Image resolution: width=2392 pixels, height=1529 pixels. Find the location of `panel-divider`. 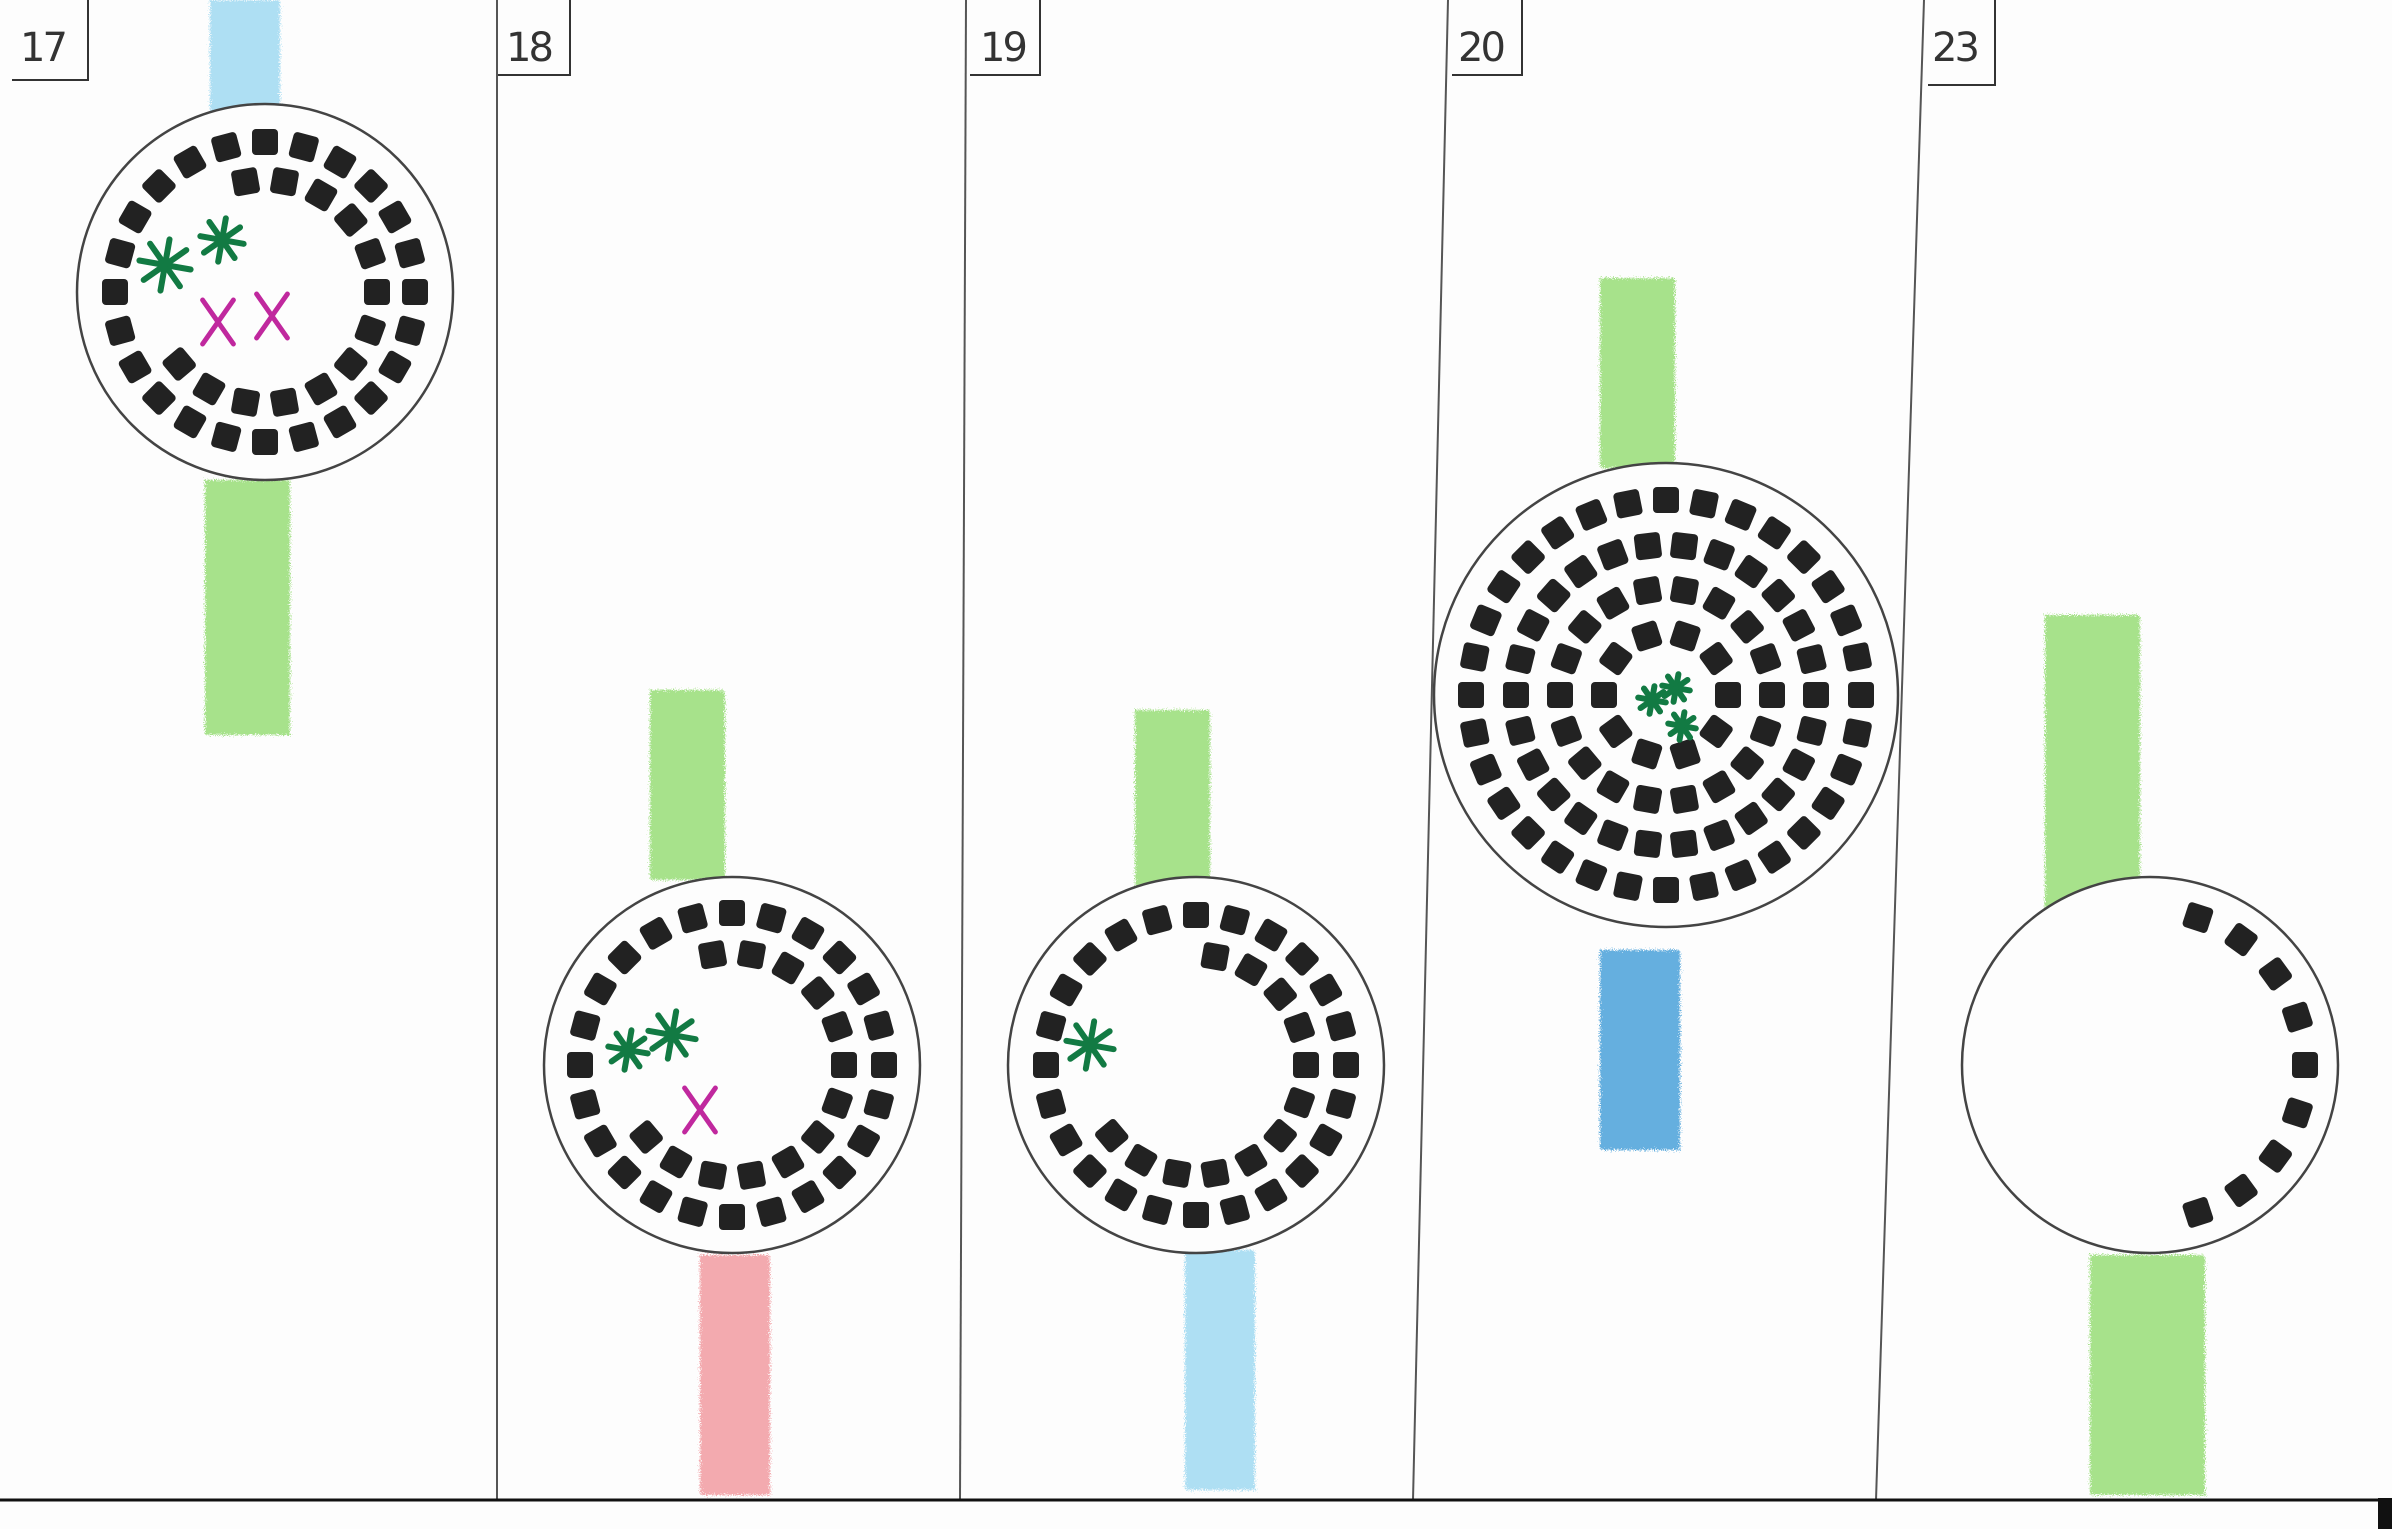

panel-divider is located at coordinates (963, 750).